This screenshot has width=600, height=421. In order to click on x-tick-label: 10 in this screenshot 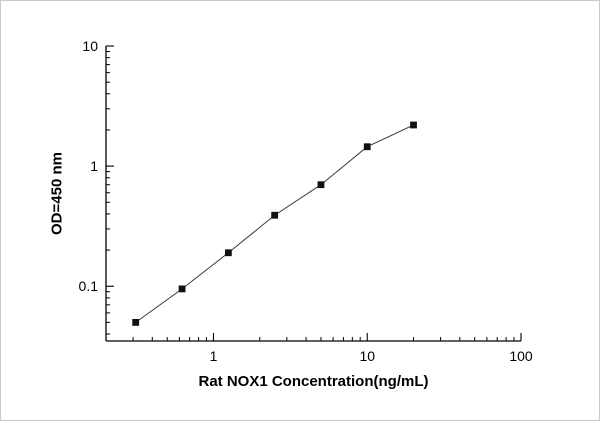, I will do `click(367, 356)`.